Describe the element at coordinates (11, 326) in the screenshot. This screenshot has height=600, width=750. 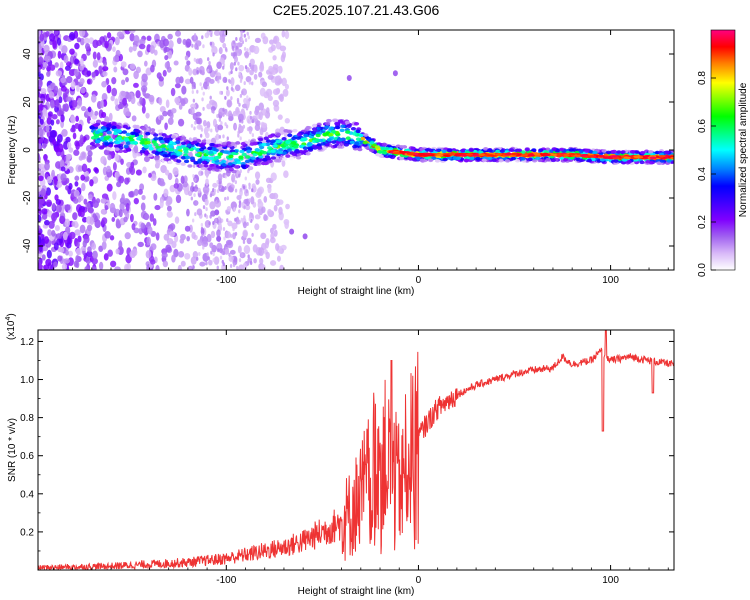
I see `snr-y-scale-label: (x104)` at that location.